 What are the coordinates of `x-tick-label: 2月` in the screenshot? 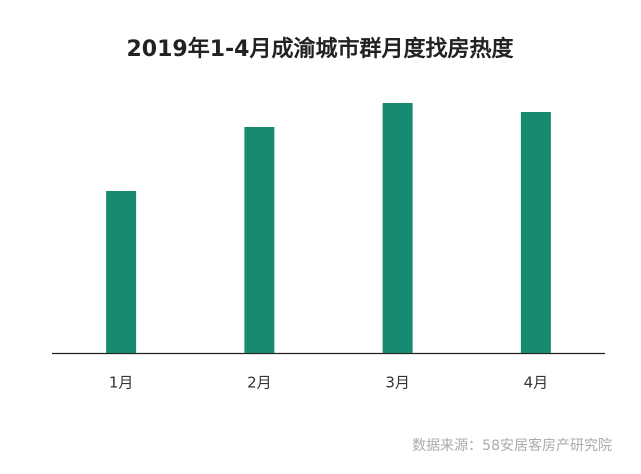 It's located at (259, 383).